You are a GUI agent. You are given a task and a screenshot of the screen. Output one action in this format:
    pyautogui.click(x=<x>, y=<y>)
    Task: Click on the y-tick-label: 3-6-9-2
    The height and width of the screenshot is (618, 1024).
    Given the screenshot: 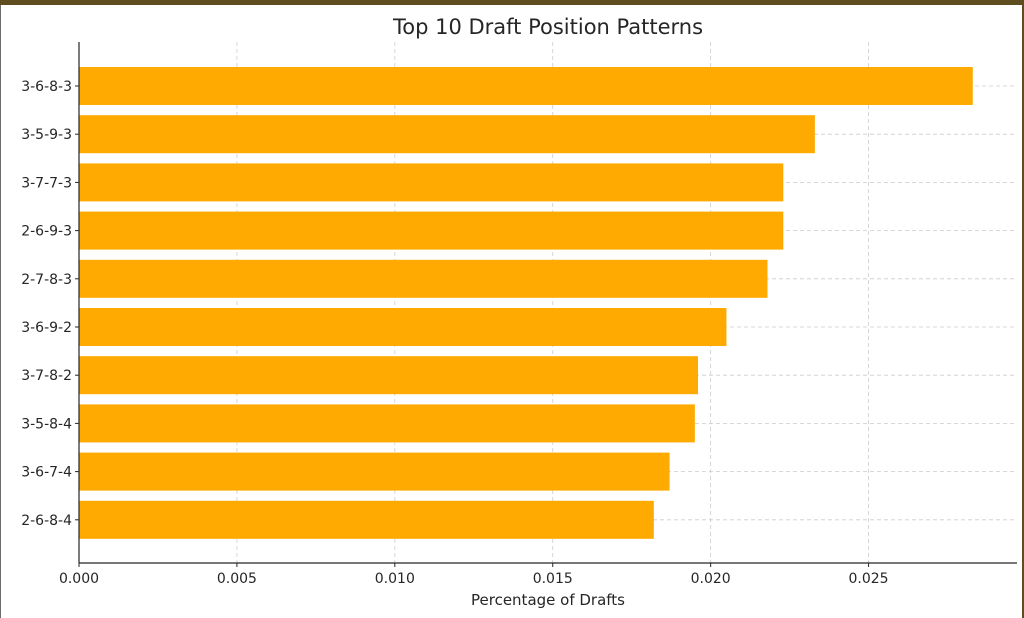 What is the action you would take?
    pyautogui.click(x=46, y=328)
    